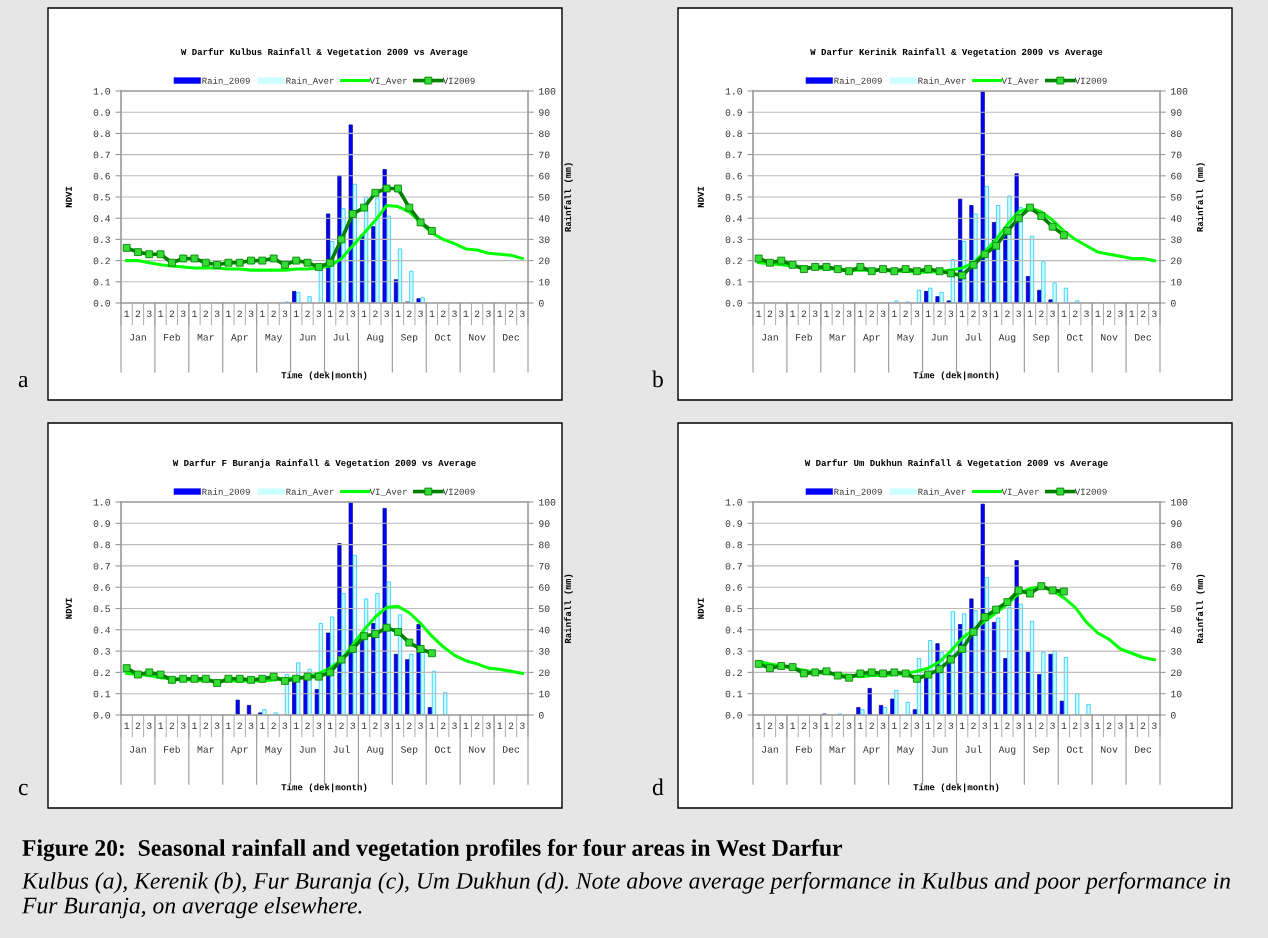 The image size is (1268, 938). What do you see at coordinates (733, 587) in the screenshot?
I see `y-tick-label: 0.6` at bounding box center [733, 587].